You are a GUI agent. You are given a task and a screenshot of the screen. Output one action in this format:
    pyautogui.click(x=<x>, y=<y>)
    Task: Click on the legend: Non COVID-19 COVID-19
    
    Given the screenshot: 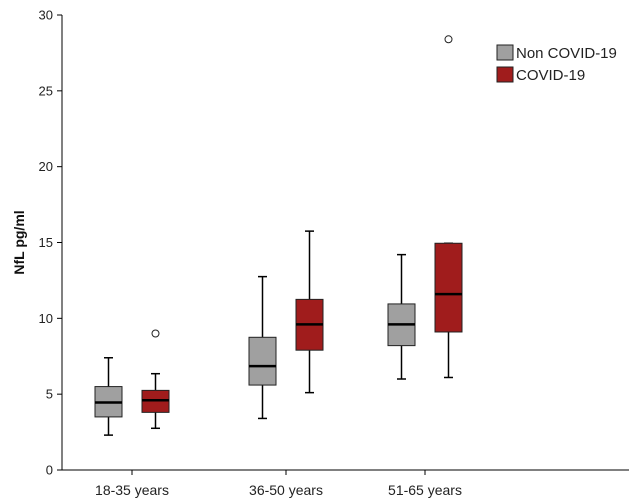 What is the action you would take?
    pyautogui.click(x=556, y=64)
    